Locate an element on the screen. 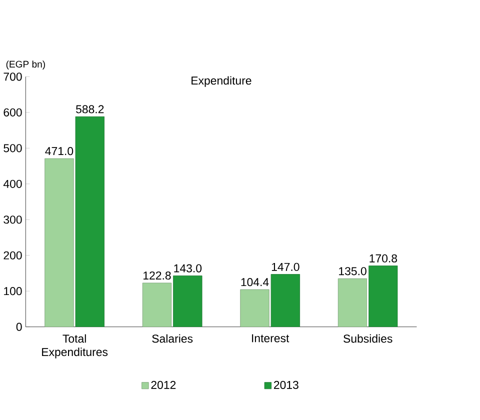  y-axis-title: (EGP bn) is located at coordinates (25, 65).